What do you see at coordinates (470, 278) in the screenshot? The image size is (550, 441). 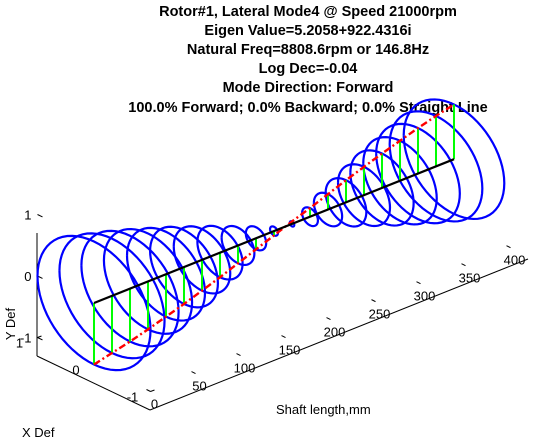 I see `shaft-tick-label: 350` at bounding box center [470, 278].